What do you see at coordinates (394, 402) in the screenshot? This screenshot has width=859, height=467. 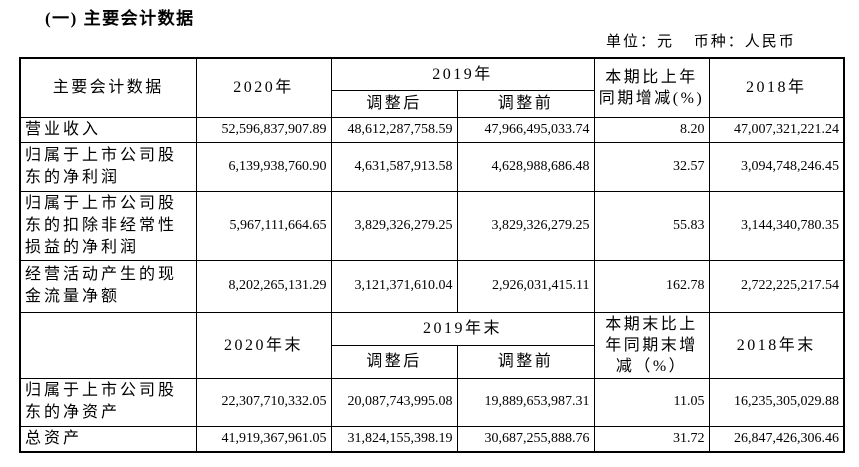 I see `table-cell: 20,087,743,995.08` at bounding box center [394, 402].